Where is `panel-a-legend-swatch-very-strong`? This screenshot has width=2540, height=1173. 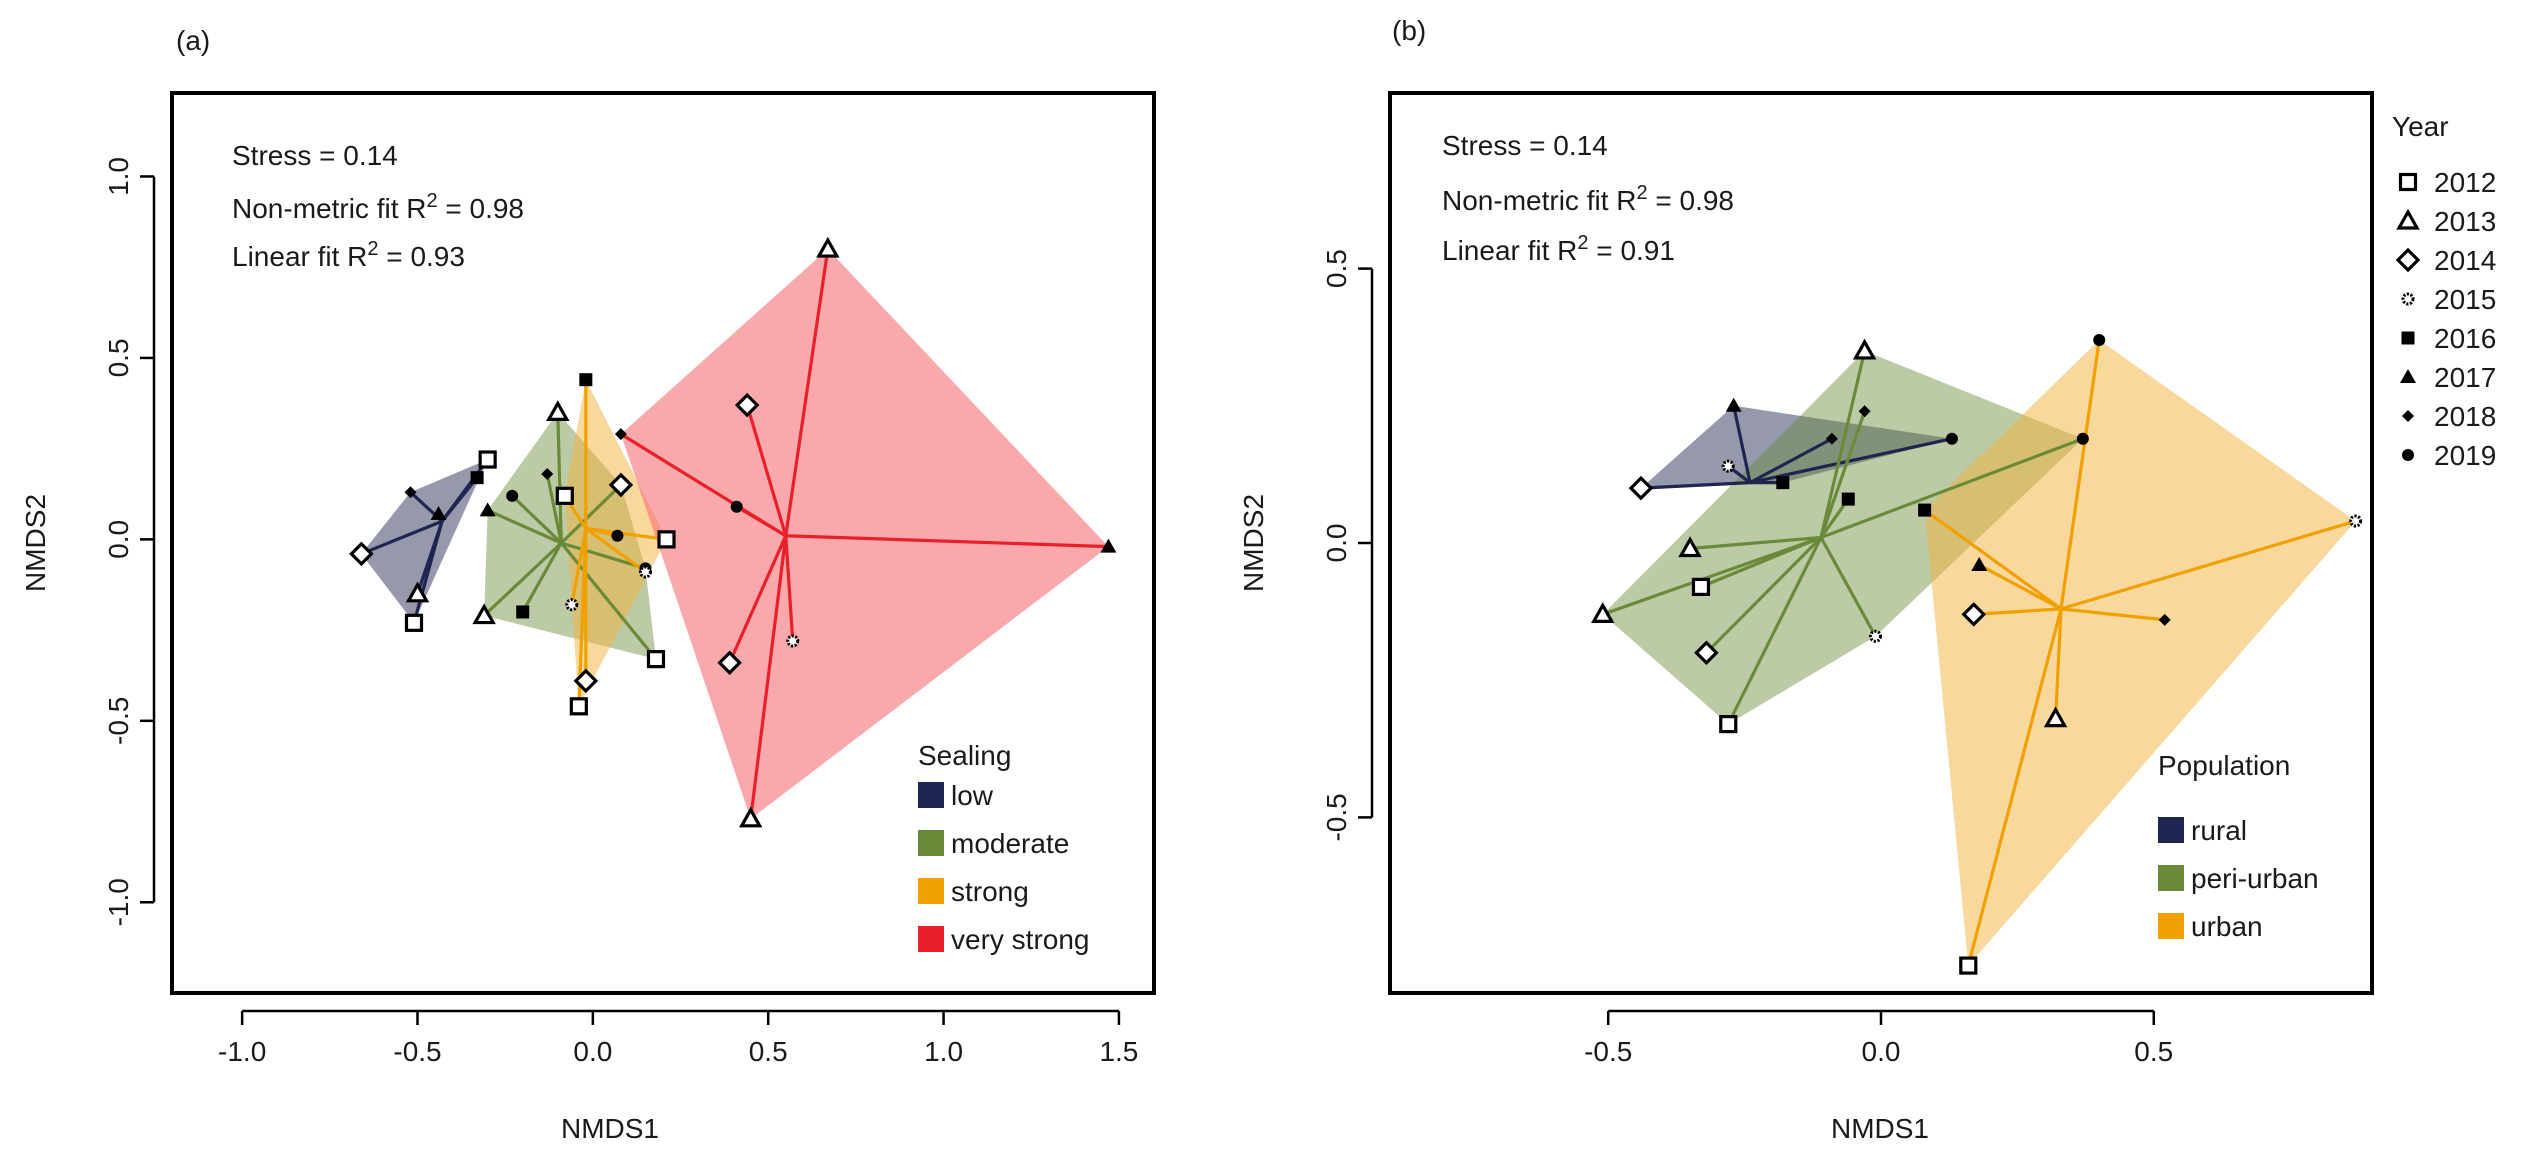 panel-a-legend-swatch-very-strong is located at coordinates (931, 939).